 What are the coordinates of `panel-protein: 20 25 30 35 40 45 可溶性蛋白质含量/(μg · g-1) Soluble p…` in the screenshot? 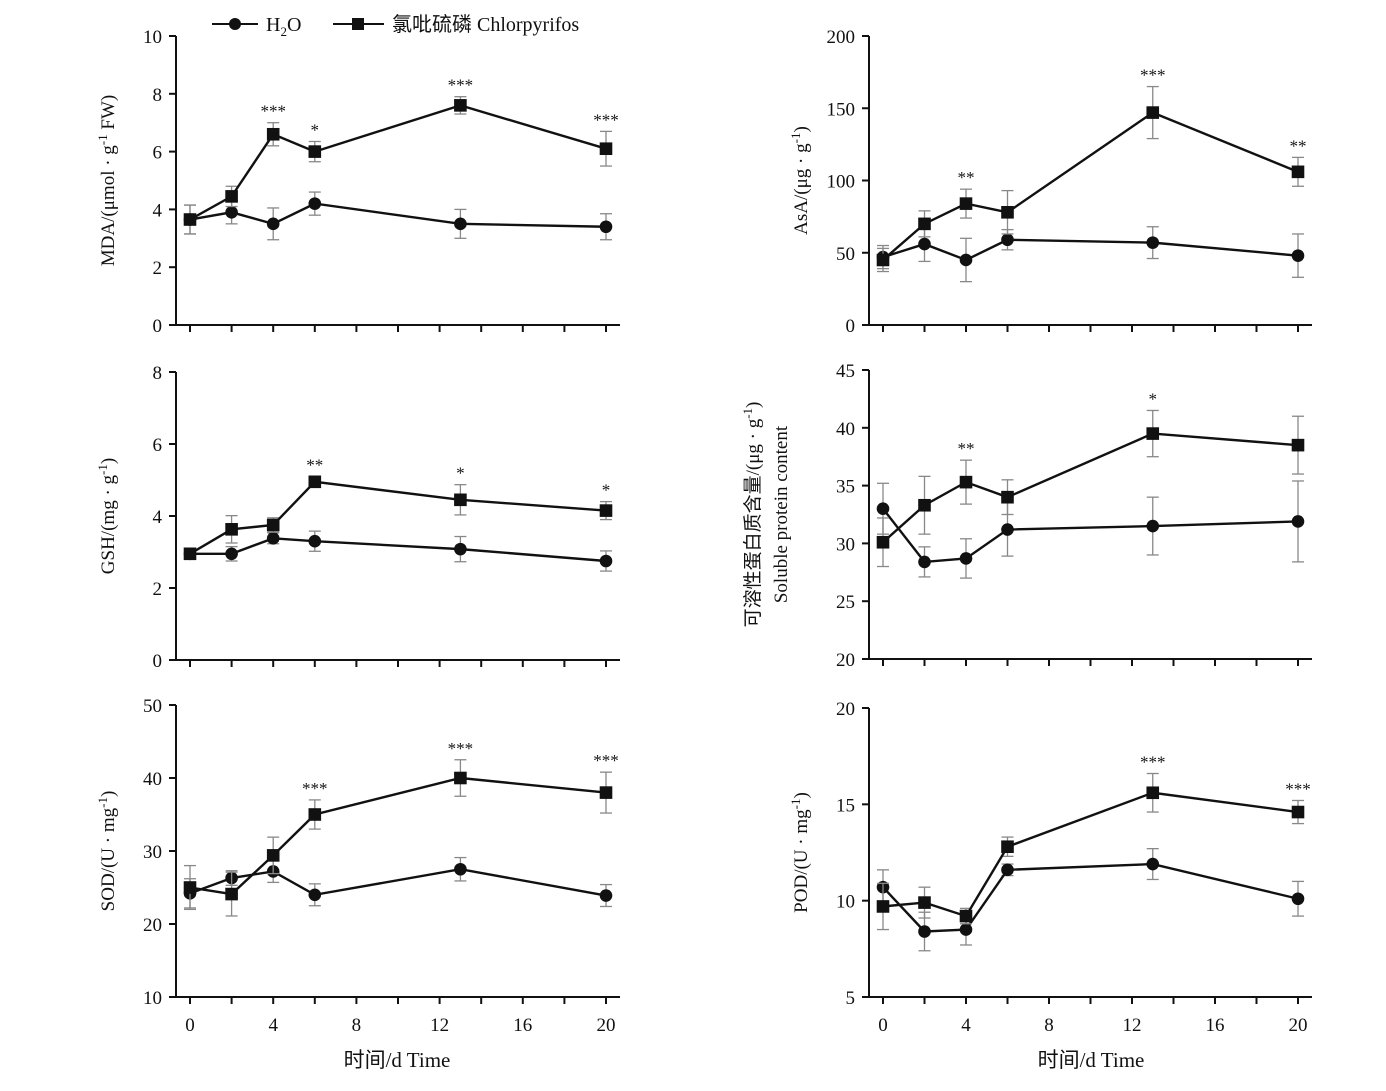 It's located at (1026, 516).